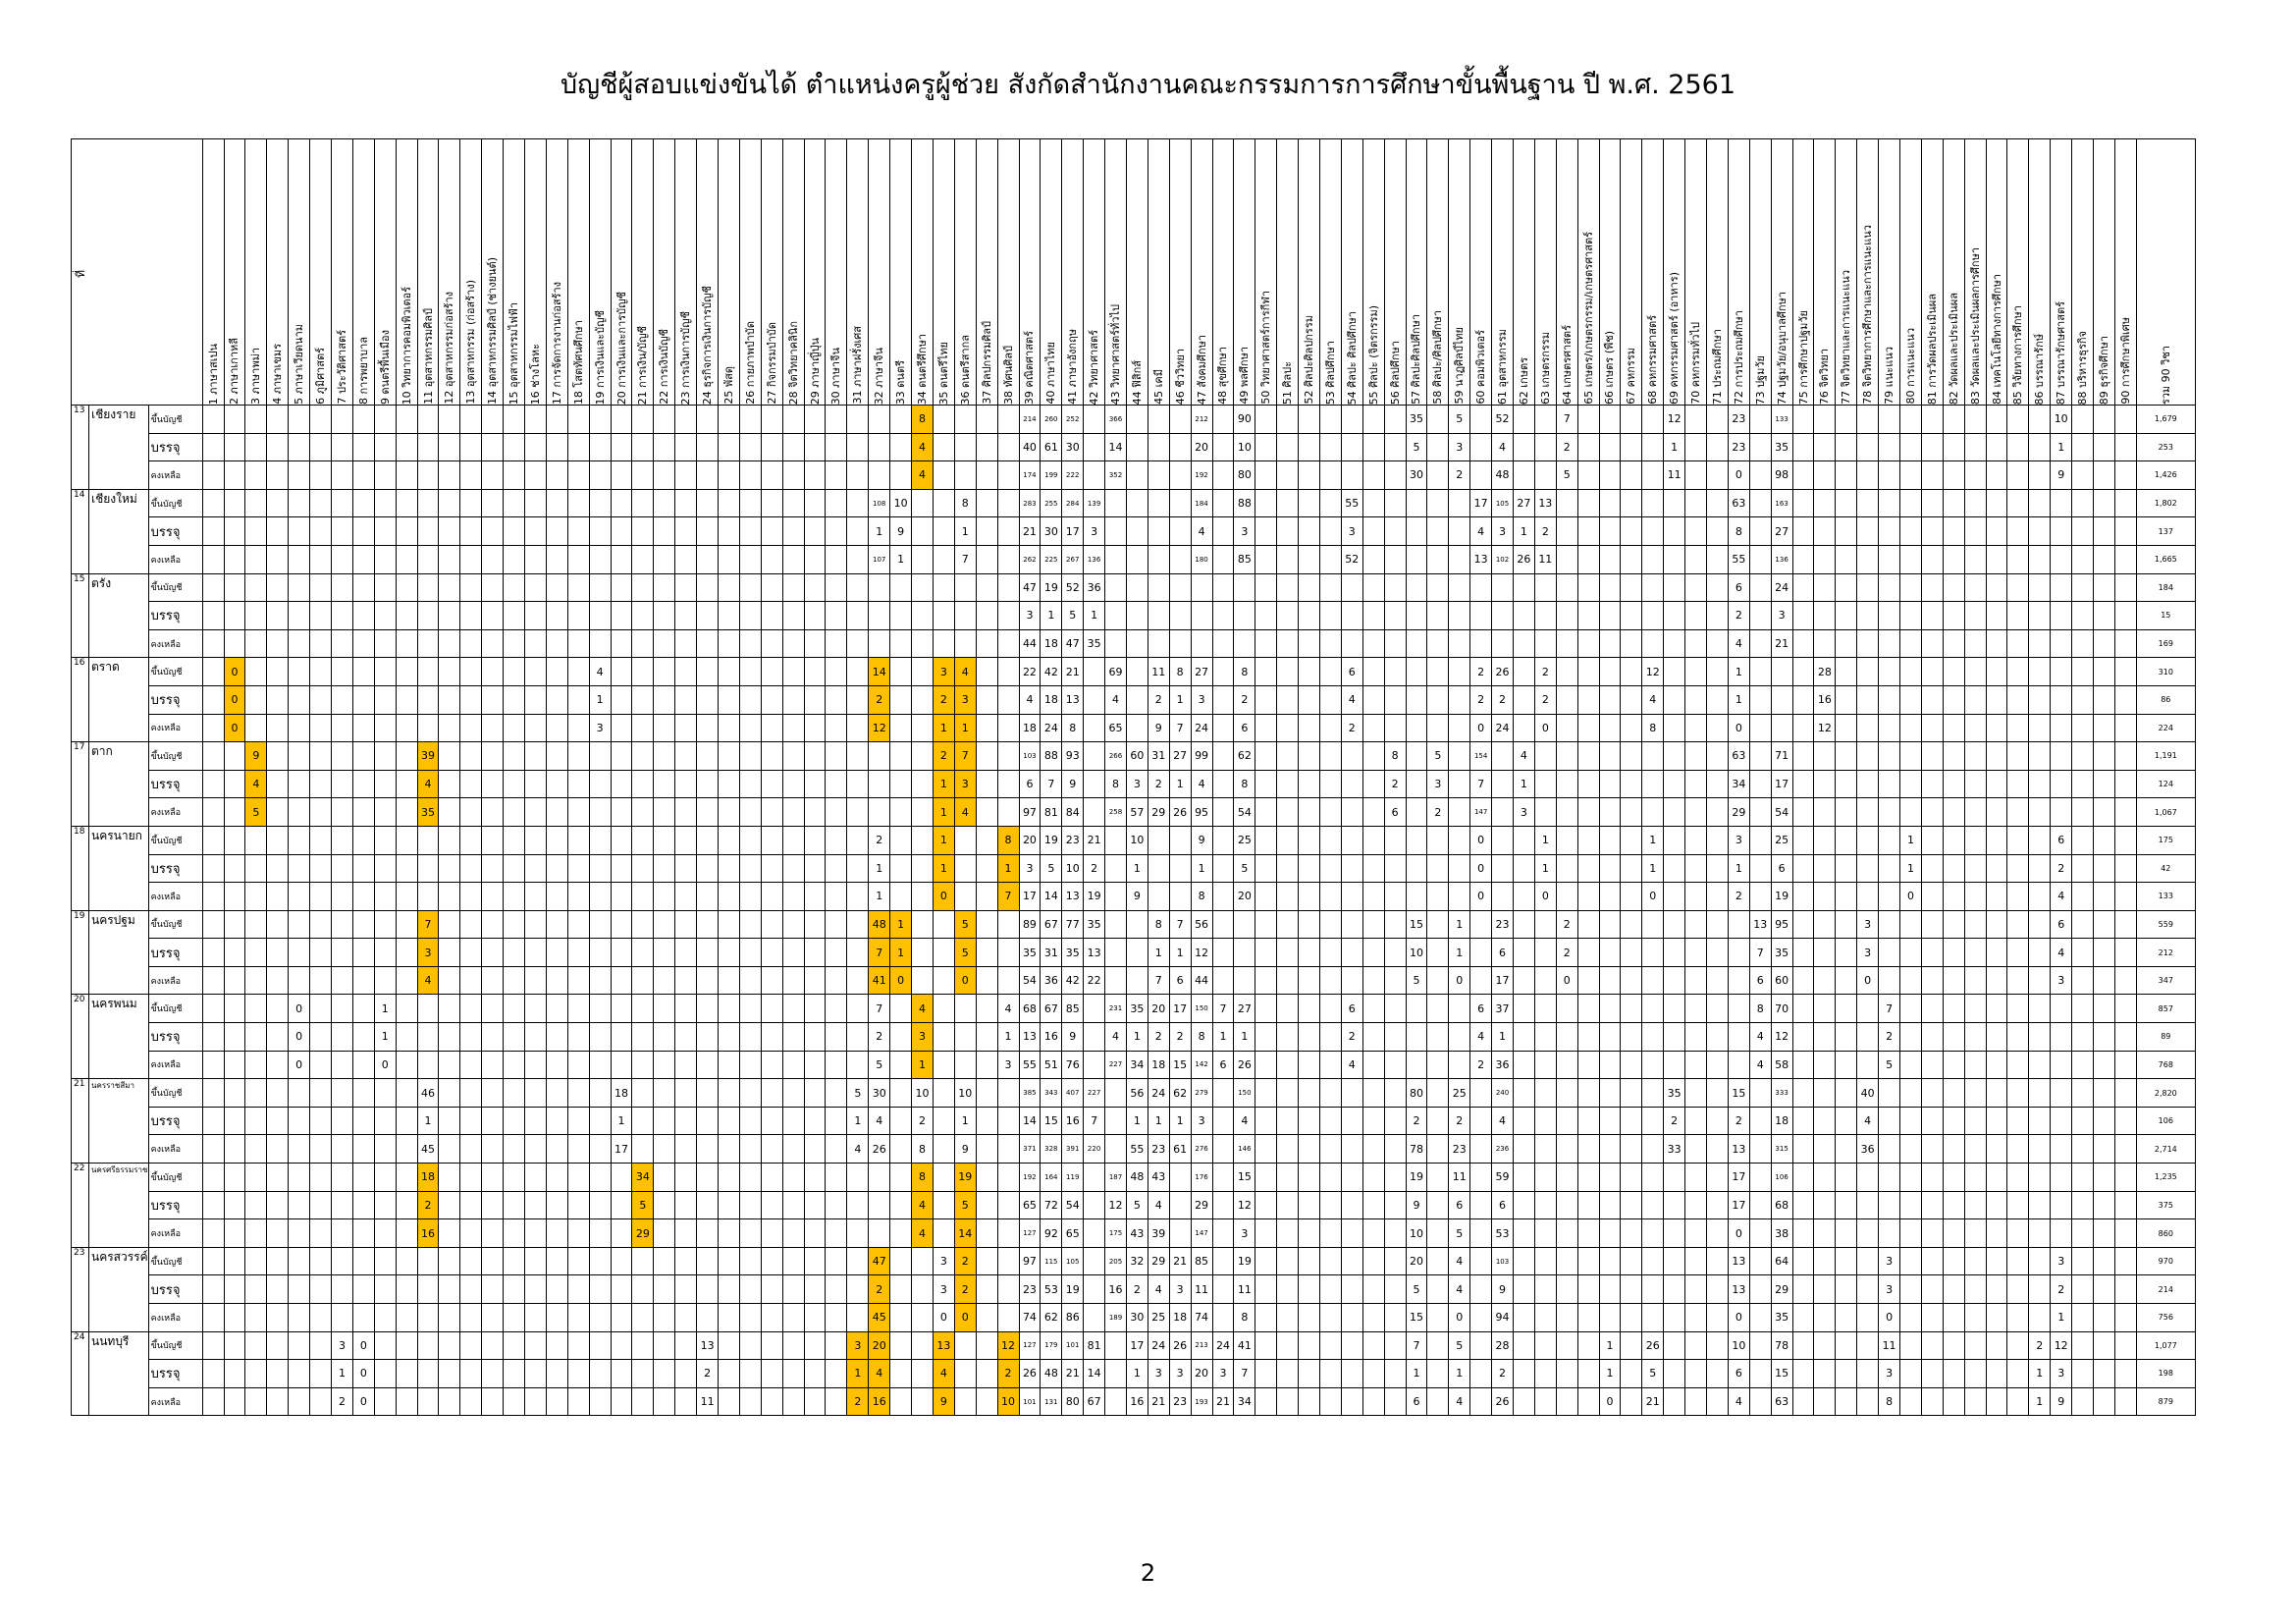  Describe the element at coordinates (1889, 1345) in the screenshot. I see `value-cell: 11` at that location.